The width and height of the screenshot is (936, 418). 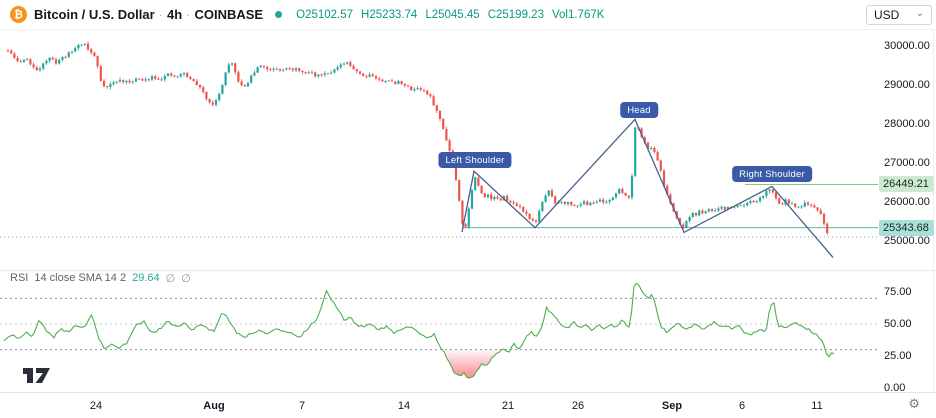 What do you see at coordinates (906, 184) in the screenshot?
I see `price-level-badge: 26449.21` at bounding box center [906, 184].